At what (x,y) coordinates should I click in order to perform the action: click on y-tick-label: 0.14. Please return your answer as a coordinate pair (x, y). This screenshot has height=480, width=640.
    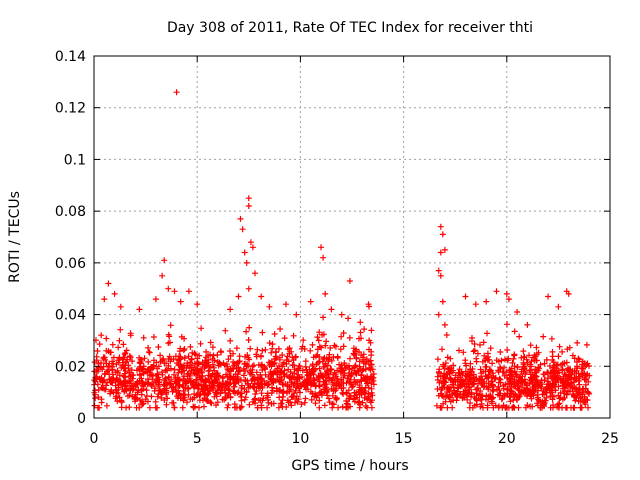
    Looking at the image, I should click on (70, 57).